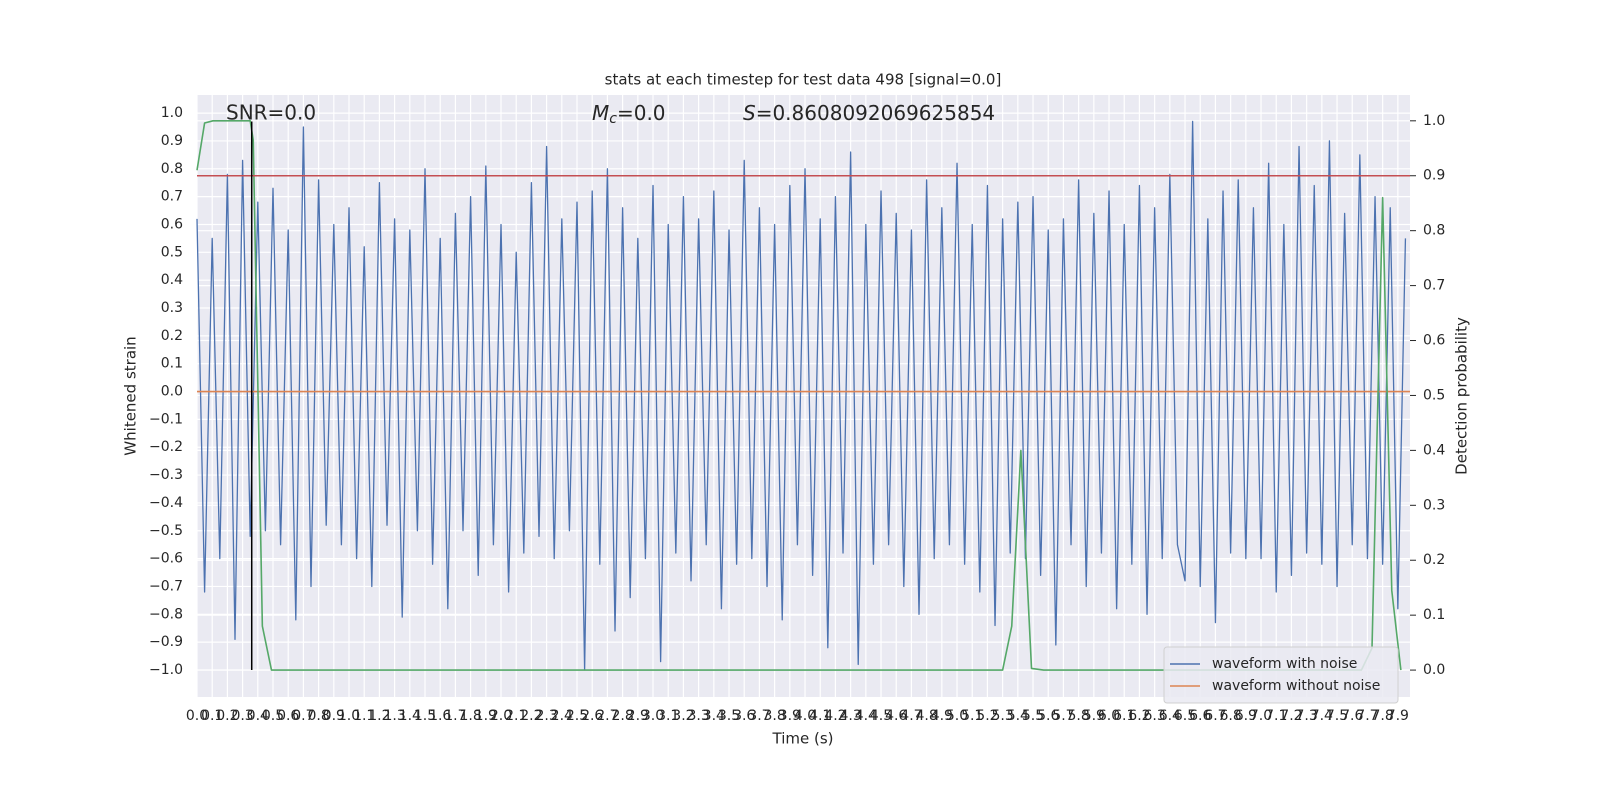  Describe the element at coordinates (803, 739) in the screenshot. I see `x-axis-label: Time (s)` at that location.